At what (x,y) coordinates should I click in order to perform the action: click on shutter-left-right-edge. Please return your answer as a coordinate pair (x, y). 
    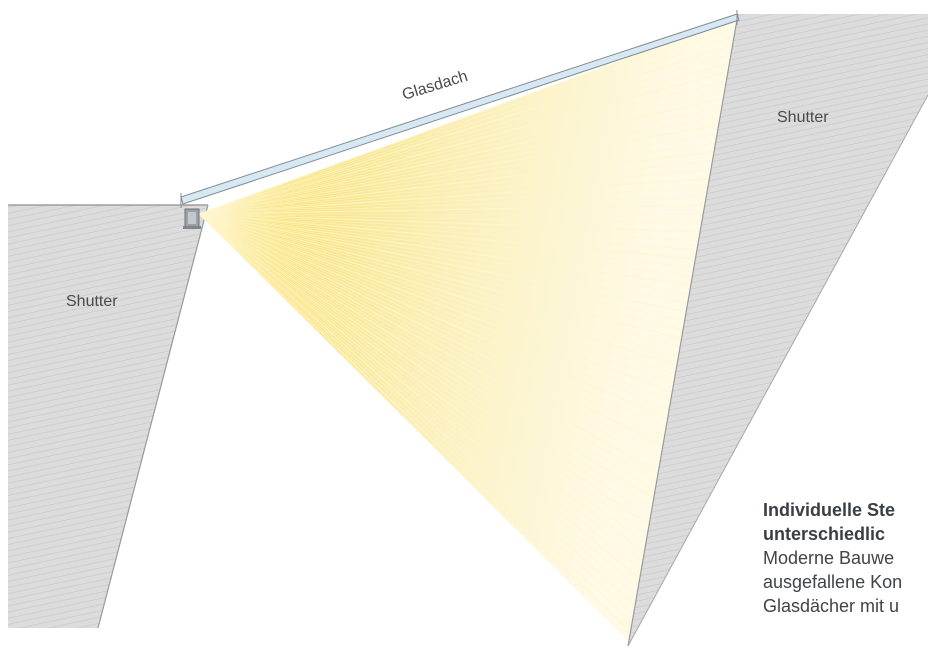
    Looking at the image, I should click on (153, 416).